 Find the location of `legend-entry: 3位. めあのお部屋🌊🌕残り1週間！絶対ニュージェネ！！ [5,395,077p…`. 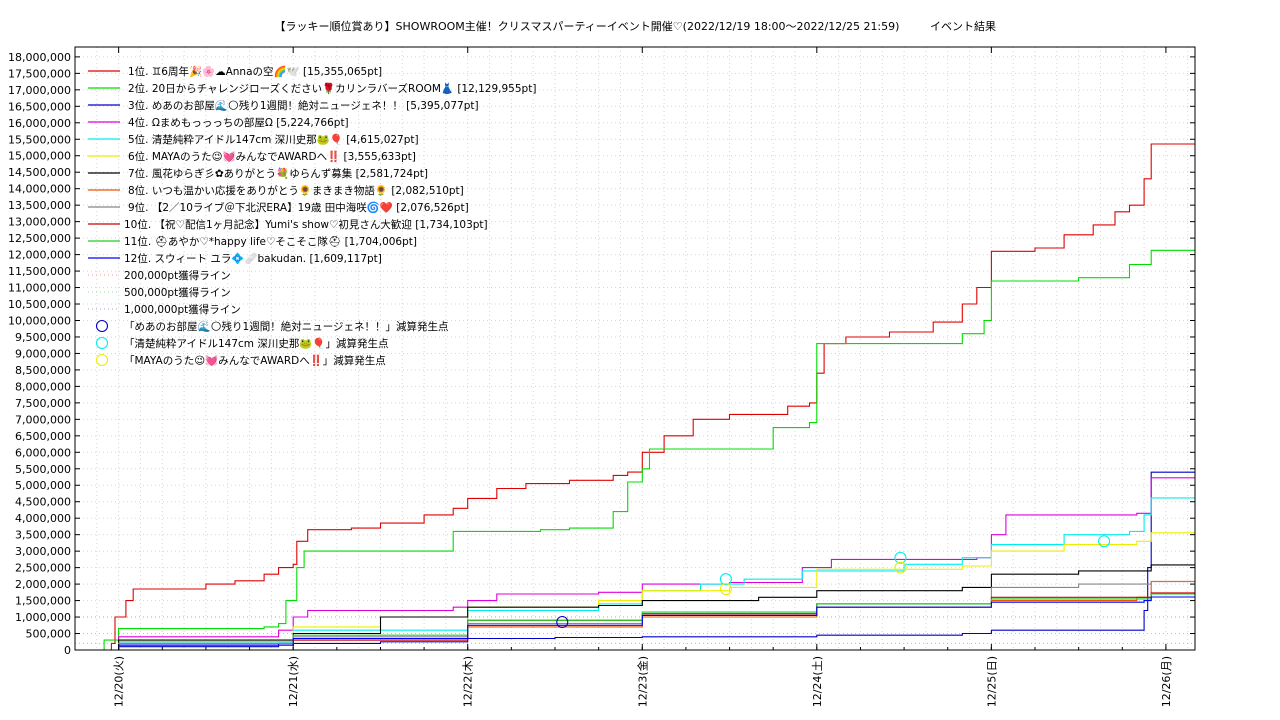

legend-entry: 3位. めあのお部屋🌊🌕残り1週間！絶対ニュージェネ！！ [5,395,077p… is located at coordinates (303, 105).